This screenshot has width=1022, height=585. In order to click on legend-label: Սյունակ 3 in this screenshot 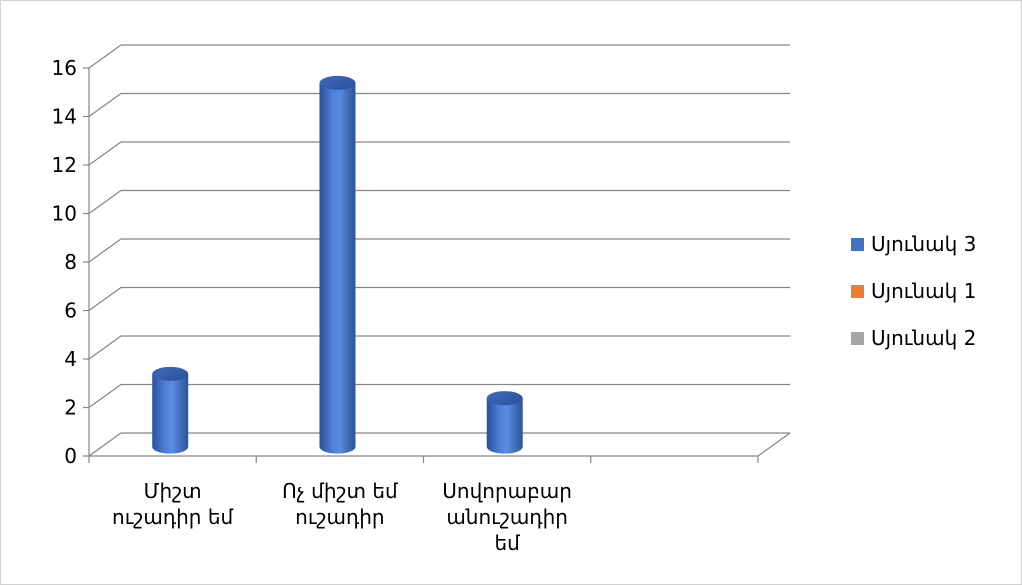, I will do `click(923, 244)`.